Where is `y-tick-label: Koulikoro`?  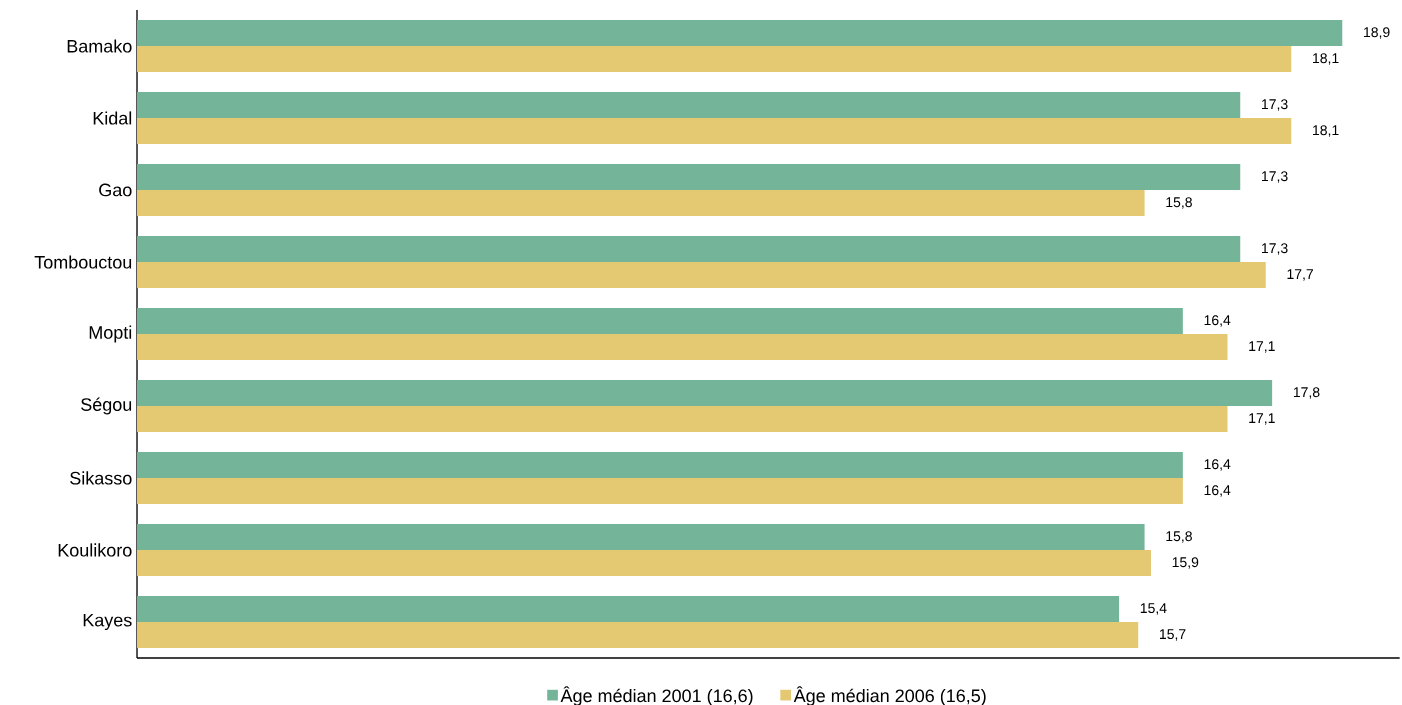 y-tick-label: Koulikoro is located at coordinates (95, 550).